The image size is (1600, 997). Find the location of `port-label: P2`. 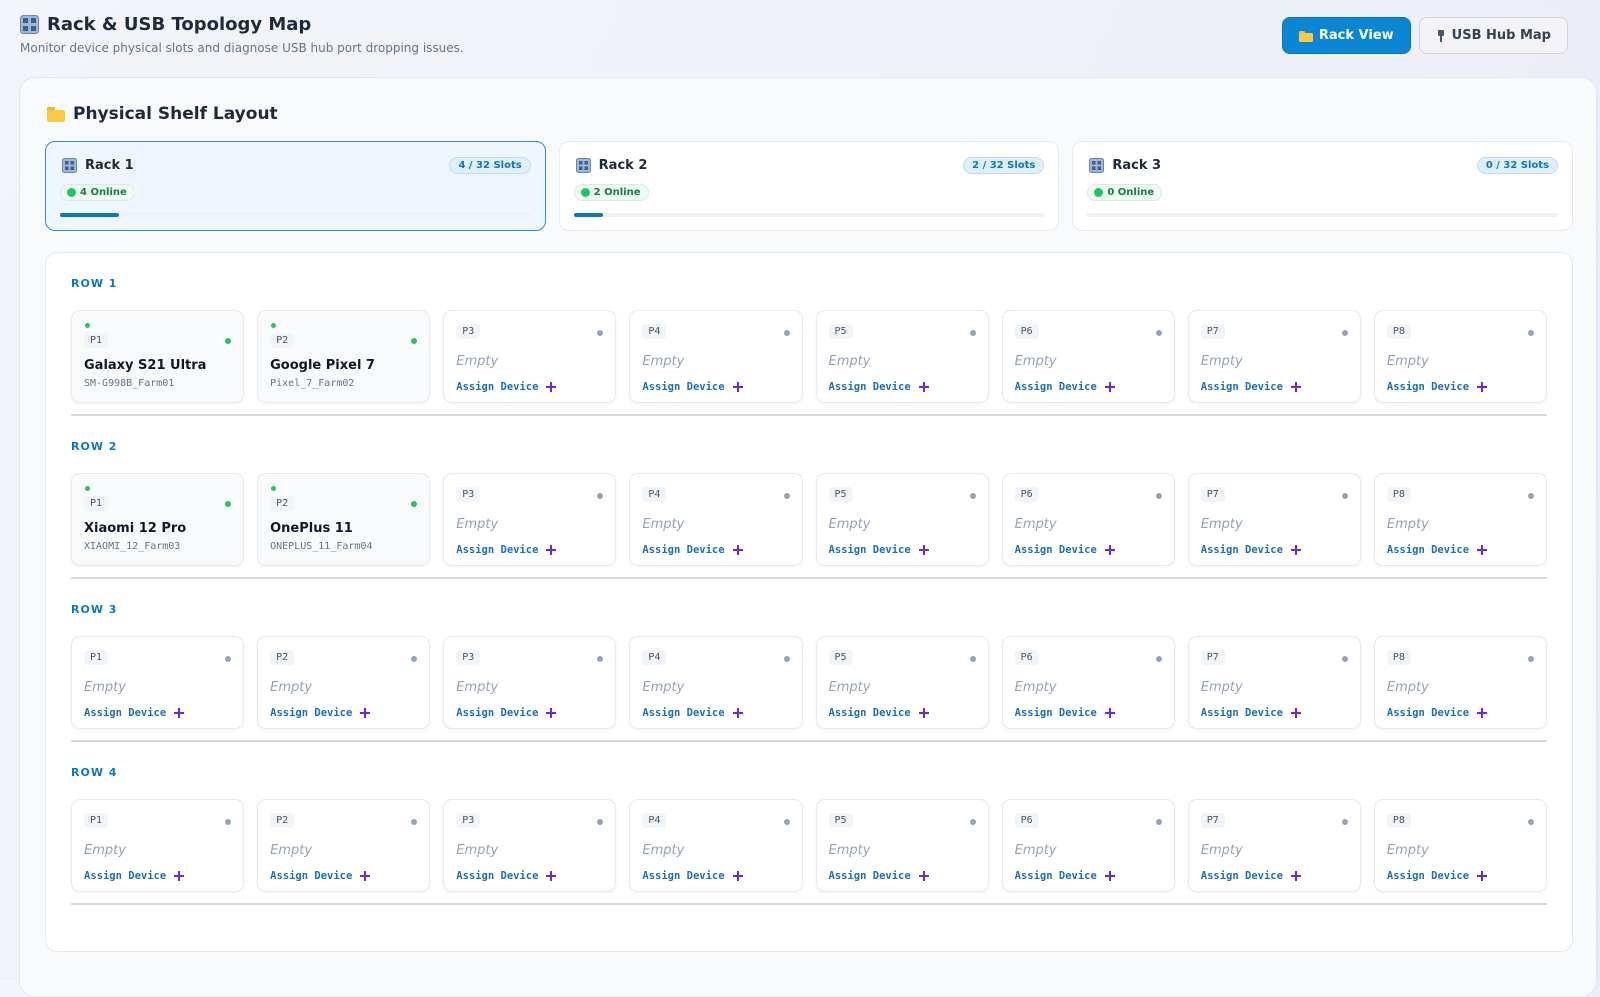

port-label: P2 is located at coordinates (282, 340).